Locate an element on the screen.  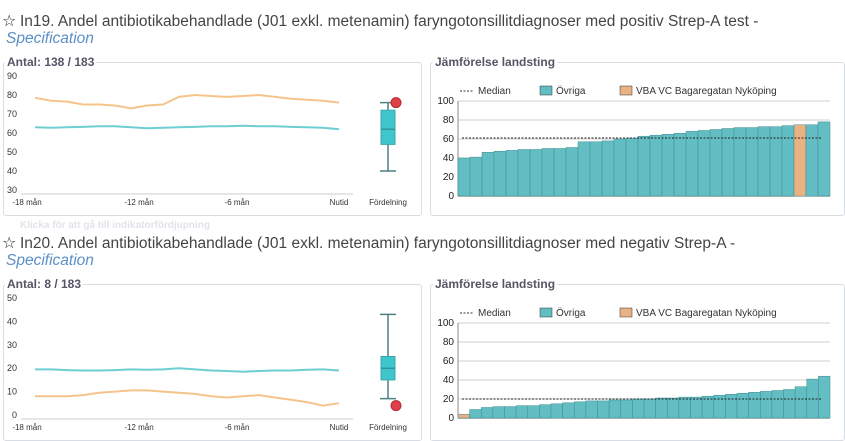
x-tick-label: Nutid is located at coordinates (339, 202).